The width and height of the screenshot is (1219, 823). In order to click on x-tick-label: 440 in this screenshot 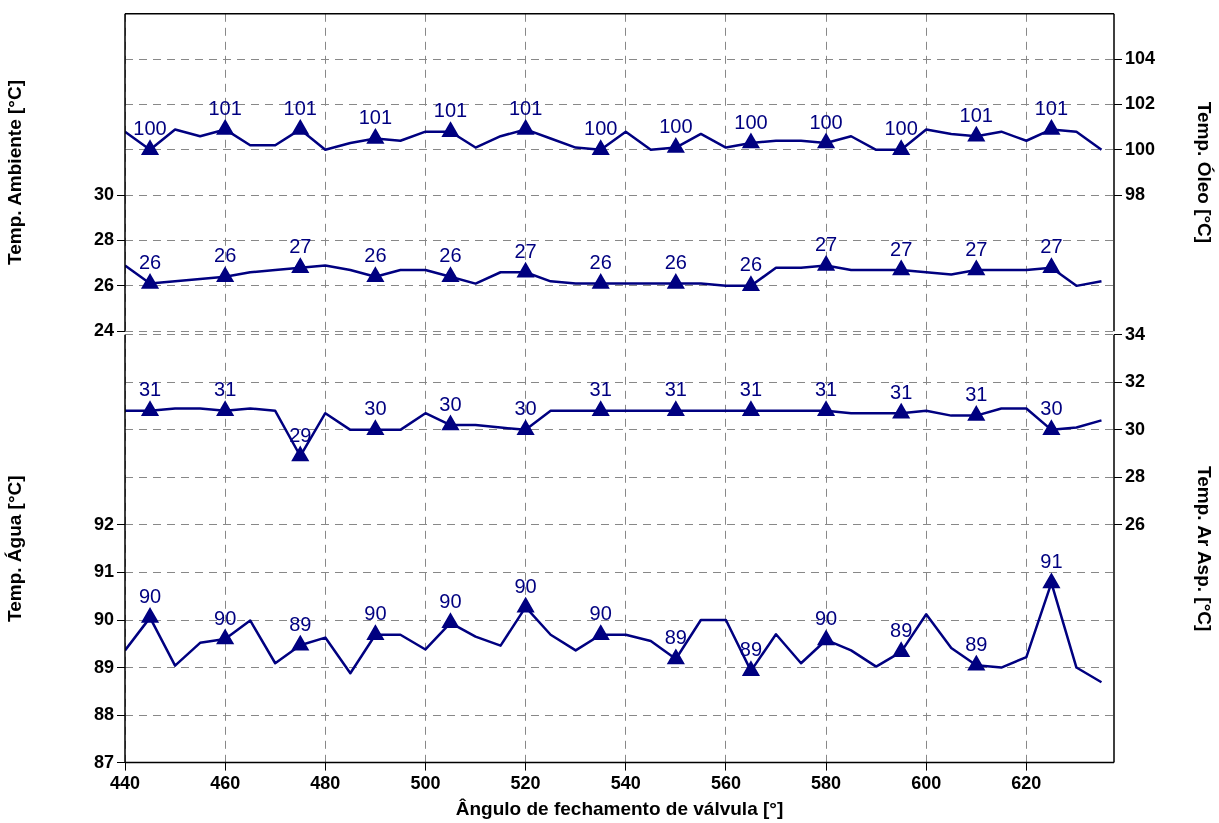, I will do `click(125, 783)`.